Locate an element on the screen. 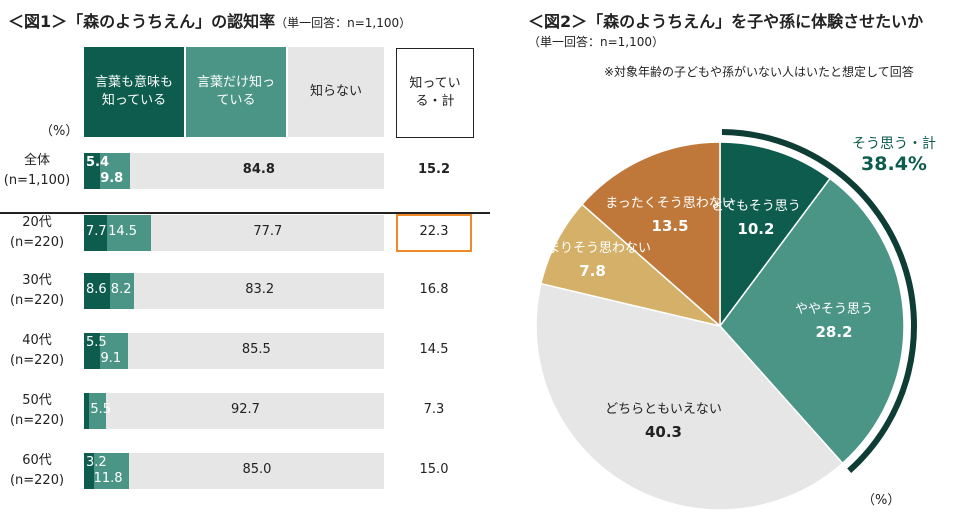  fig2-total-value: 38.4% is located at coordinates (894, 164).